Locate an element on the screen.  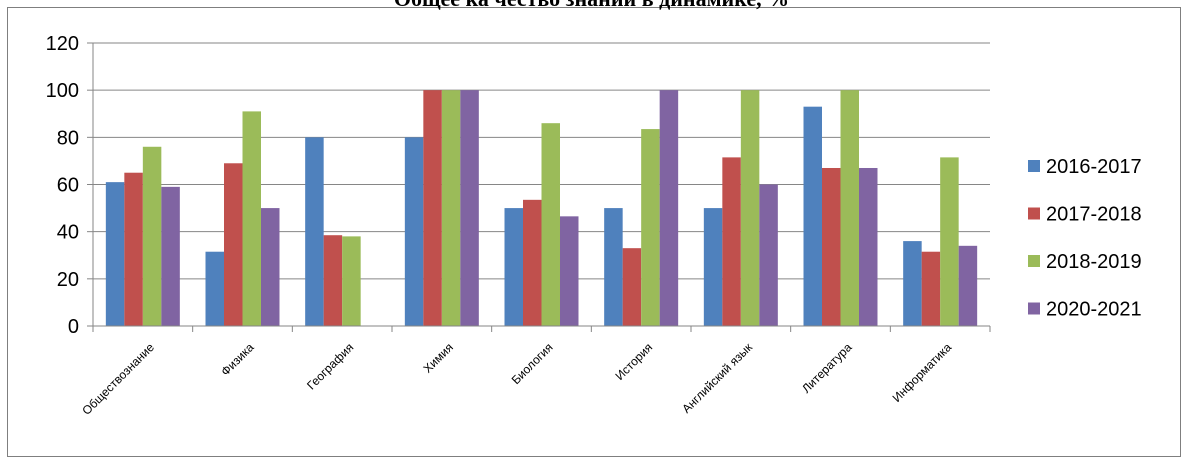
legend-label: 2018-2019 is located at coordinates (1094, 262).